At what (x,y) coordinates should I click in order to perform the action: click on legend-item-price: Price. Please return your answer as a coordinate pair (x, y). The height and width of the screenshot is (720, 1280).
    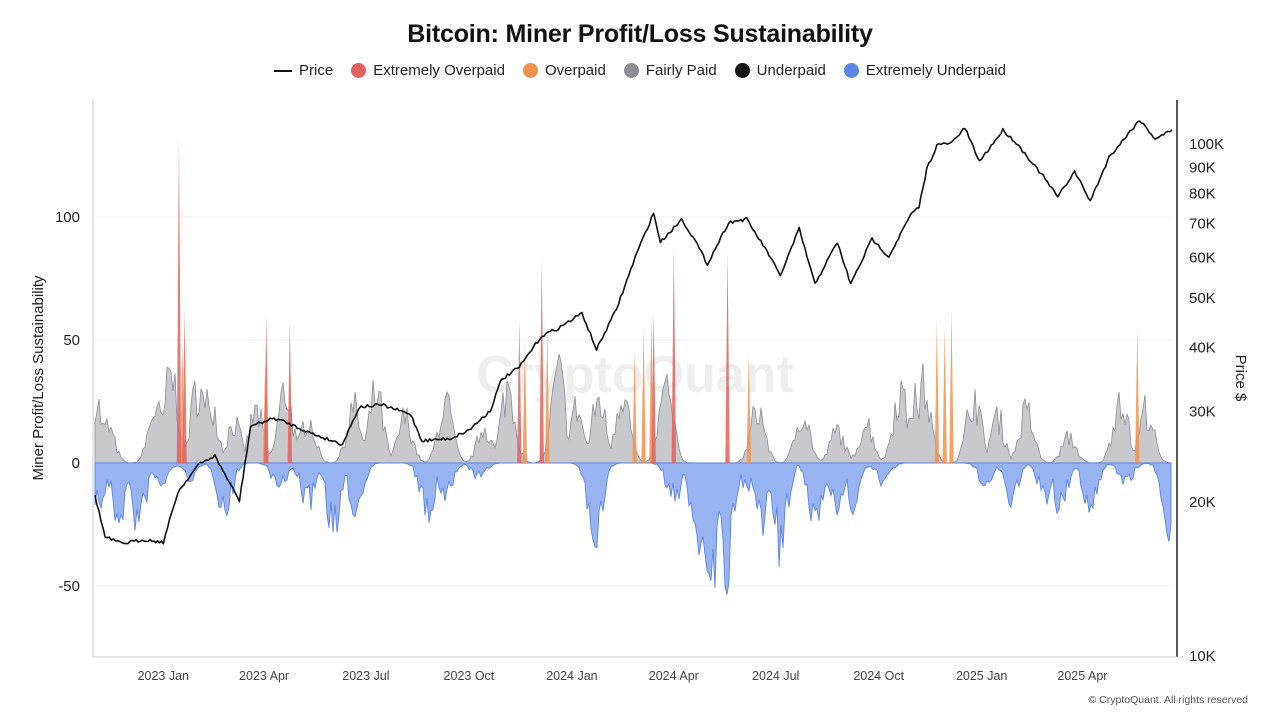
    Looking at the image, I should click on (303, 70).